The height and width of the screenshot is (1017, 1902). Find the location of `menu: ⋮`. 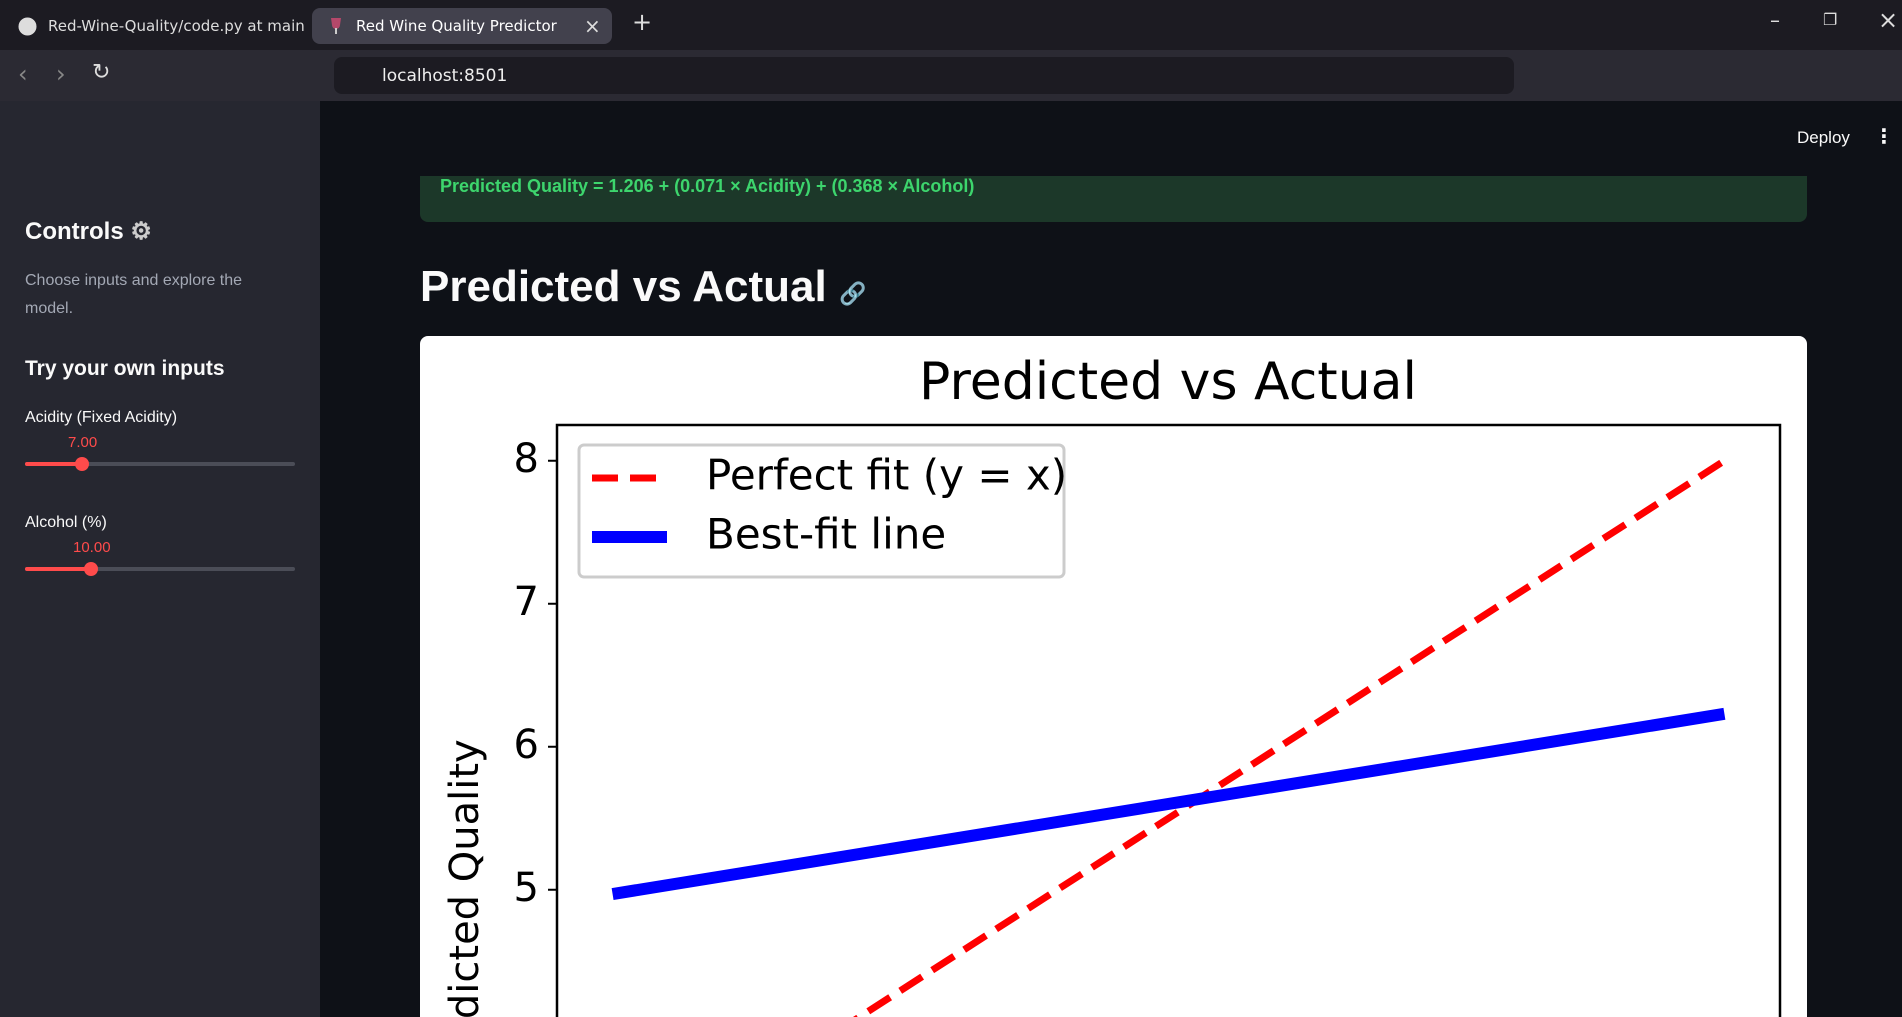

menu: ⋮ is located at coordinates (1884, 136).